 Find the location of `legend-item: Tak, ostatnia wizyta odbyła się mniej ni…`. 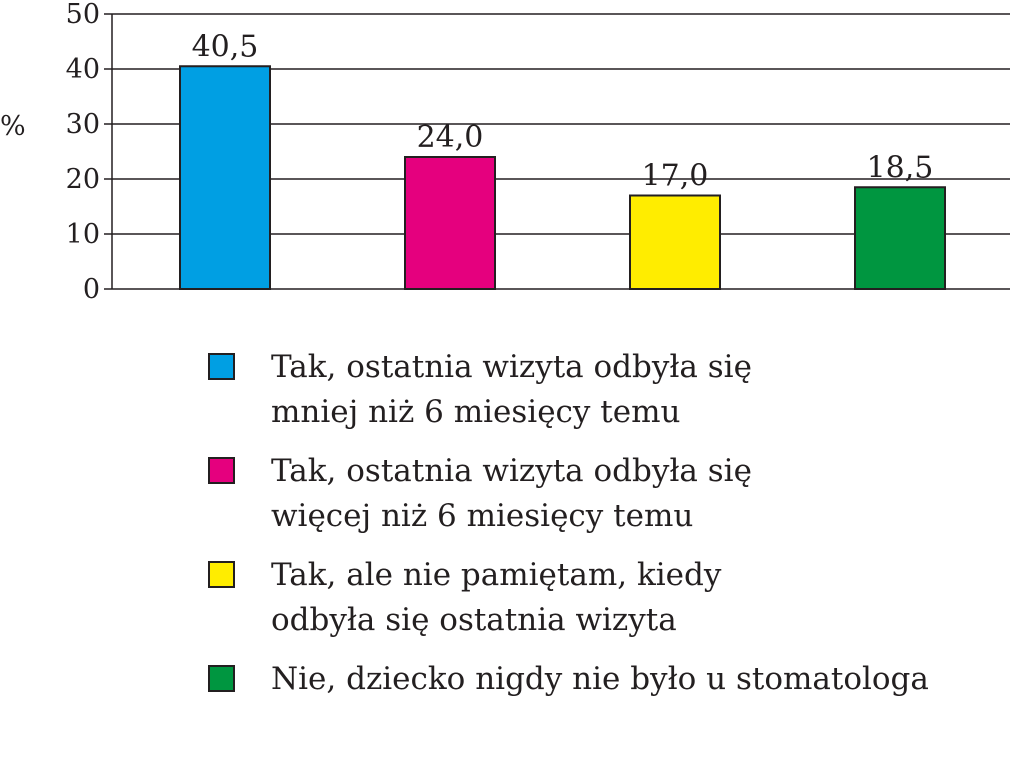

legend-item: Tak, ostatnia wizyta odbyła się mniej ni… is located at coordinates (608, 390).